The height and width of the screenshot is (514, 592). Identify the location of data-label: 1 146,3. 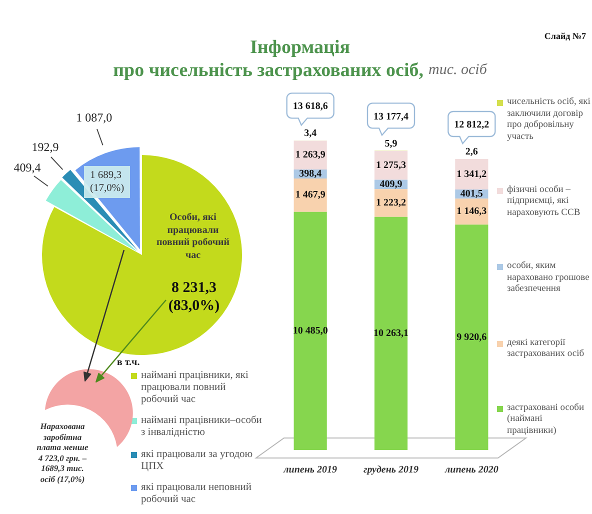
(471, 212).